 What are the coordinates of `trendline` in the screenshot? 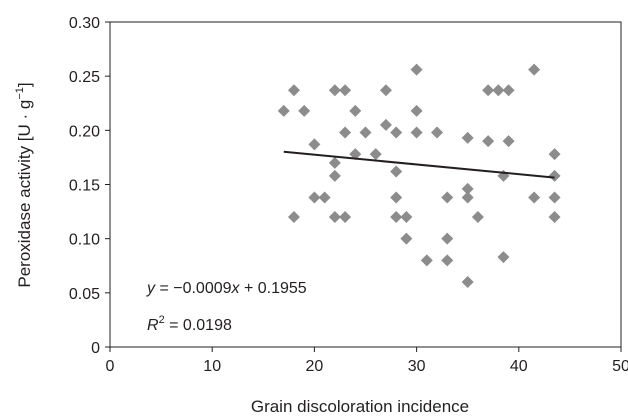 It's located at (419, 164).